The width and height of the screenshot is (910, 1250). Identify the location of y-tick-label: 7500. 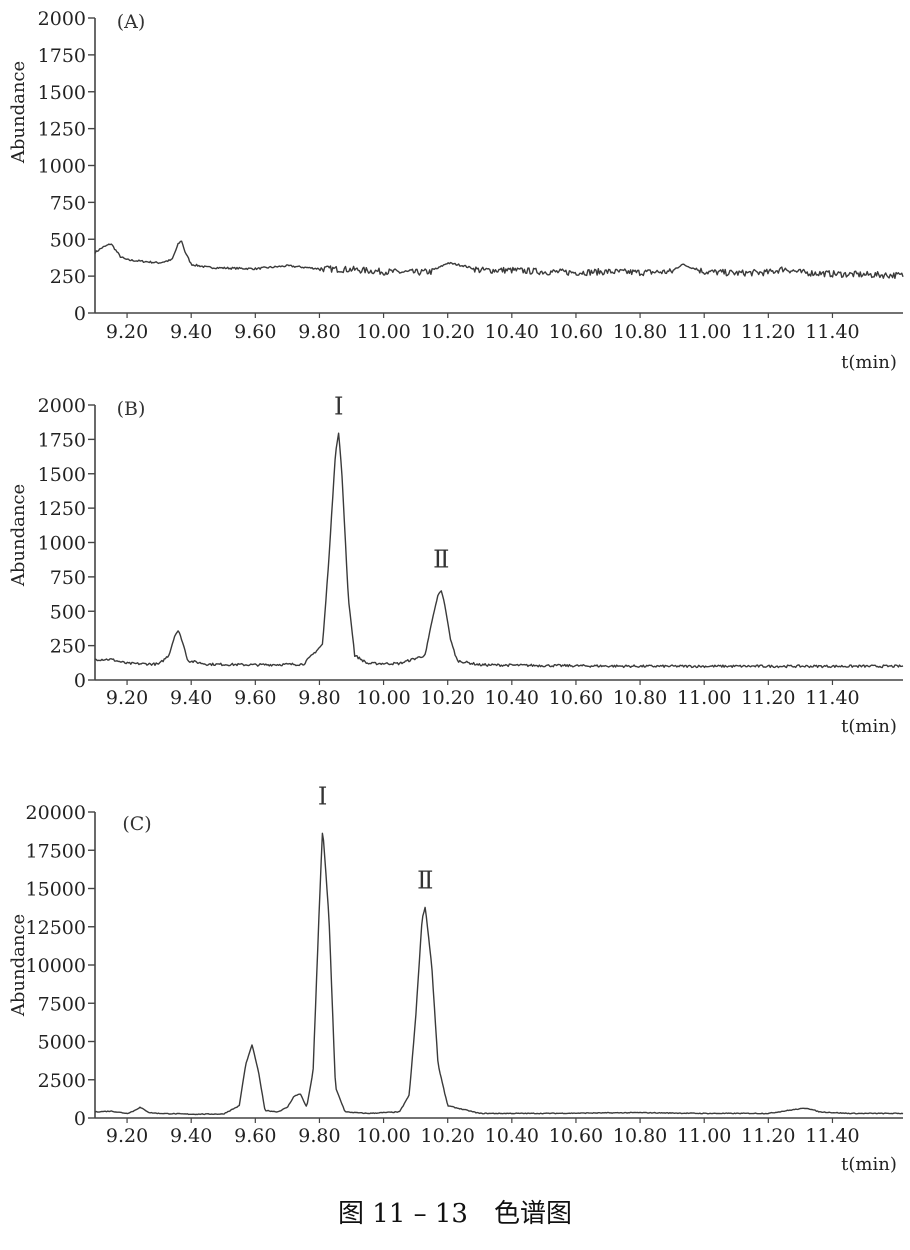
(62, 1004).